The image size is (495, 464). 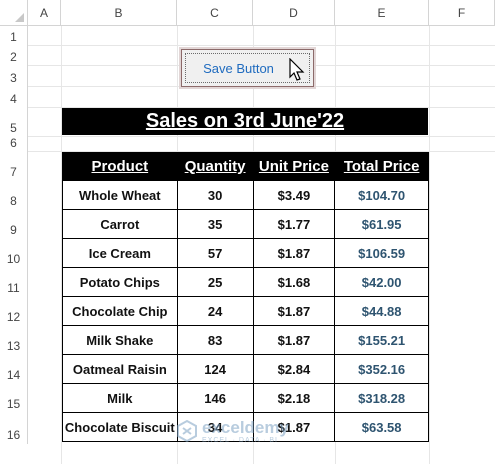 What do you see at coordinates (120, 253) in the screenshot?
I see `product-cell: Ice Cream` at bounding box center [120, 253].